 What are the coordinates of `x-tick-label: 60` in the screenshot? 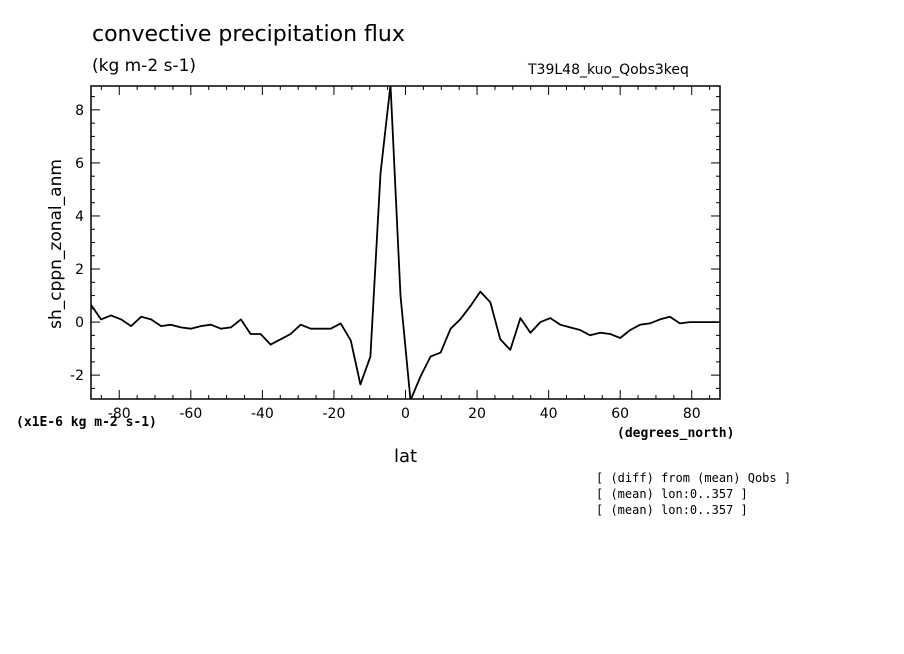 It's located at (620, 414).